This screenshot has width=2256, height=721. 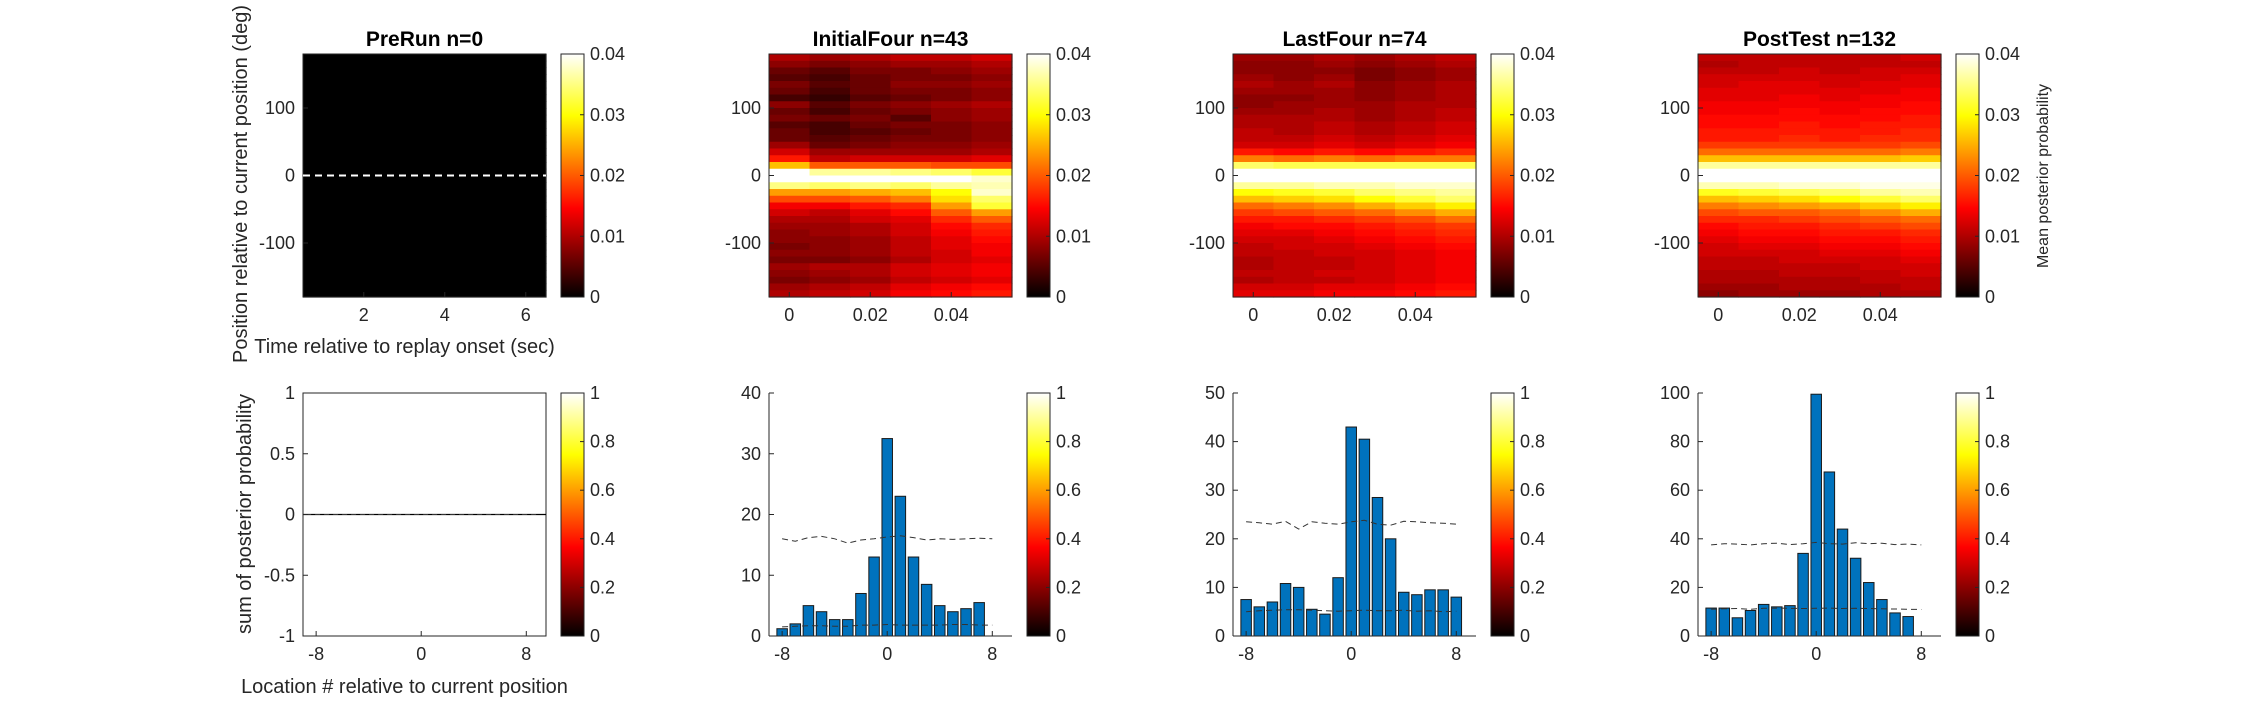 What do you see at coordinates (1997, 490) in the screenshot?
I see `colorbar-tick-label: 0.6` at bounding box center [1997, 490].